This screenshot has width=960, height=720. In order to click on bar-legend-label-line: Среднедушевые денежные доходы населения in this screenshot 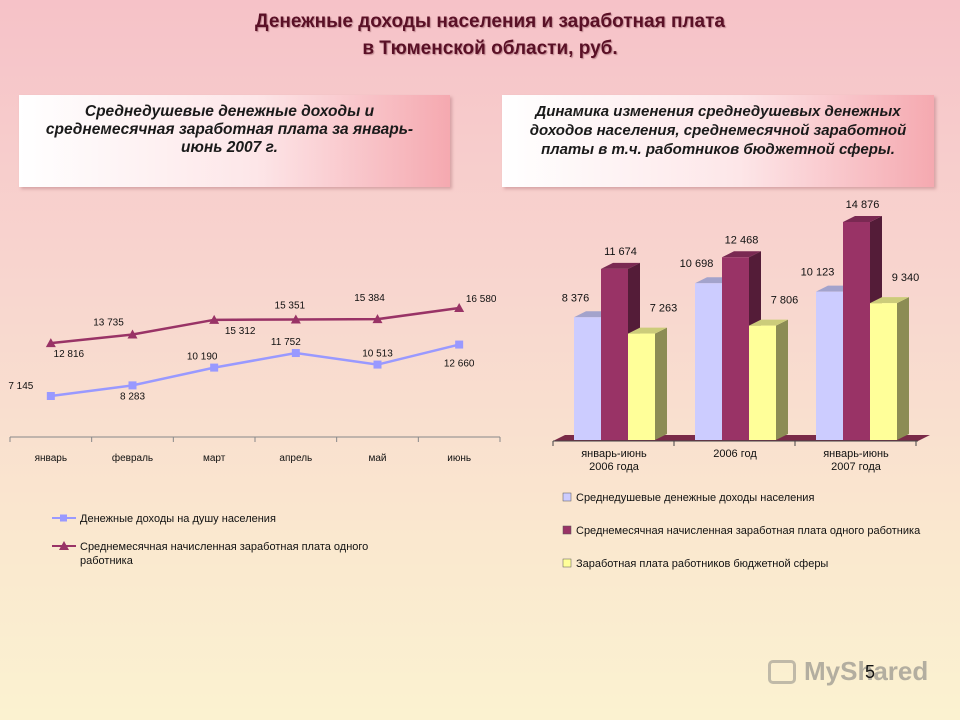, I will do `click(695, 498)`.